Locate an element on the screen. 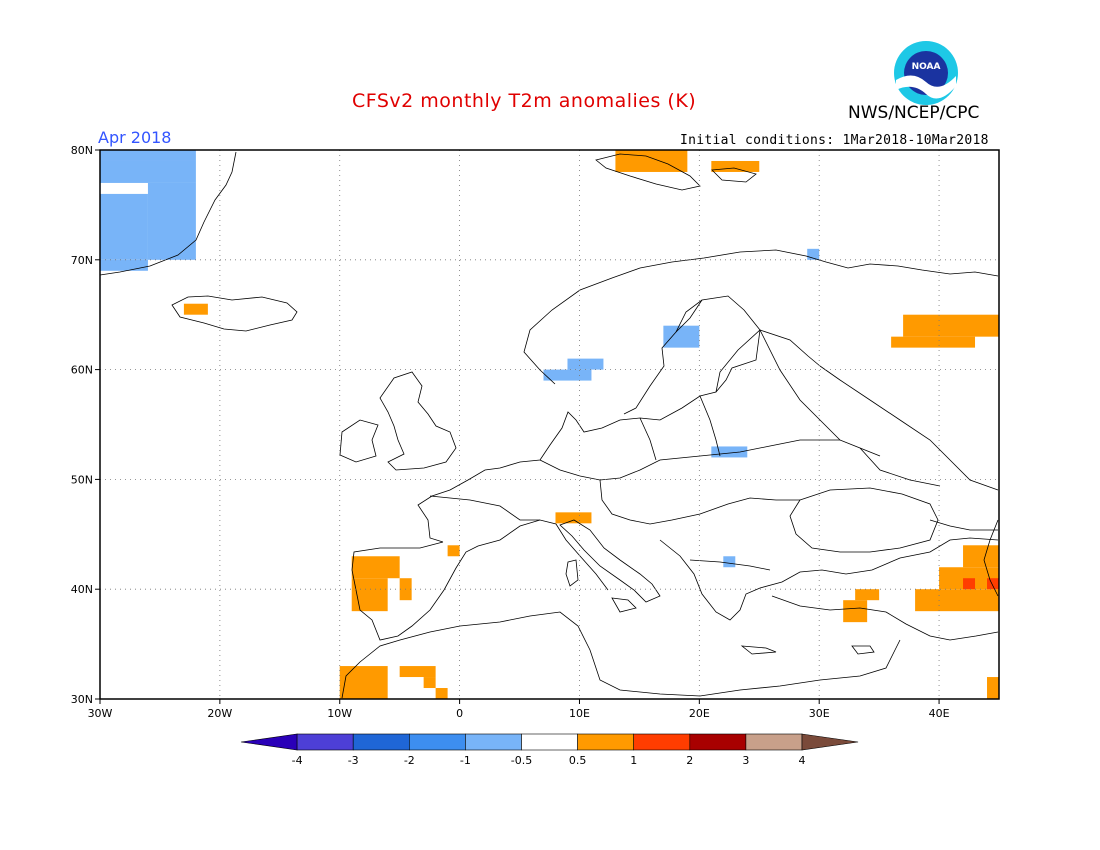 Image resolution: width=1100 pixels, height=850 pixels. lon-tick-label: 20E is located at coordinates (699, 713).